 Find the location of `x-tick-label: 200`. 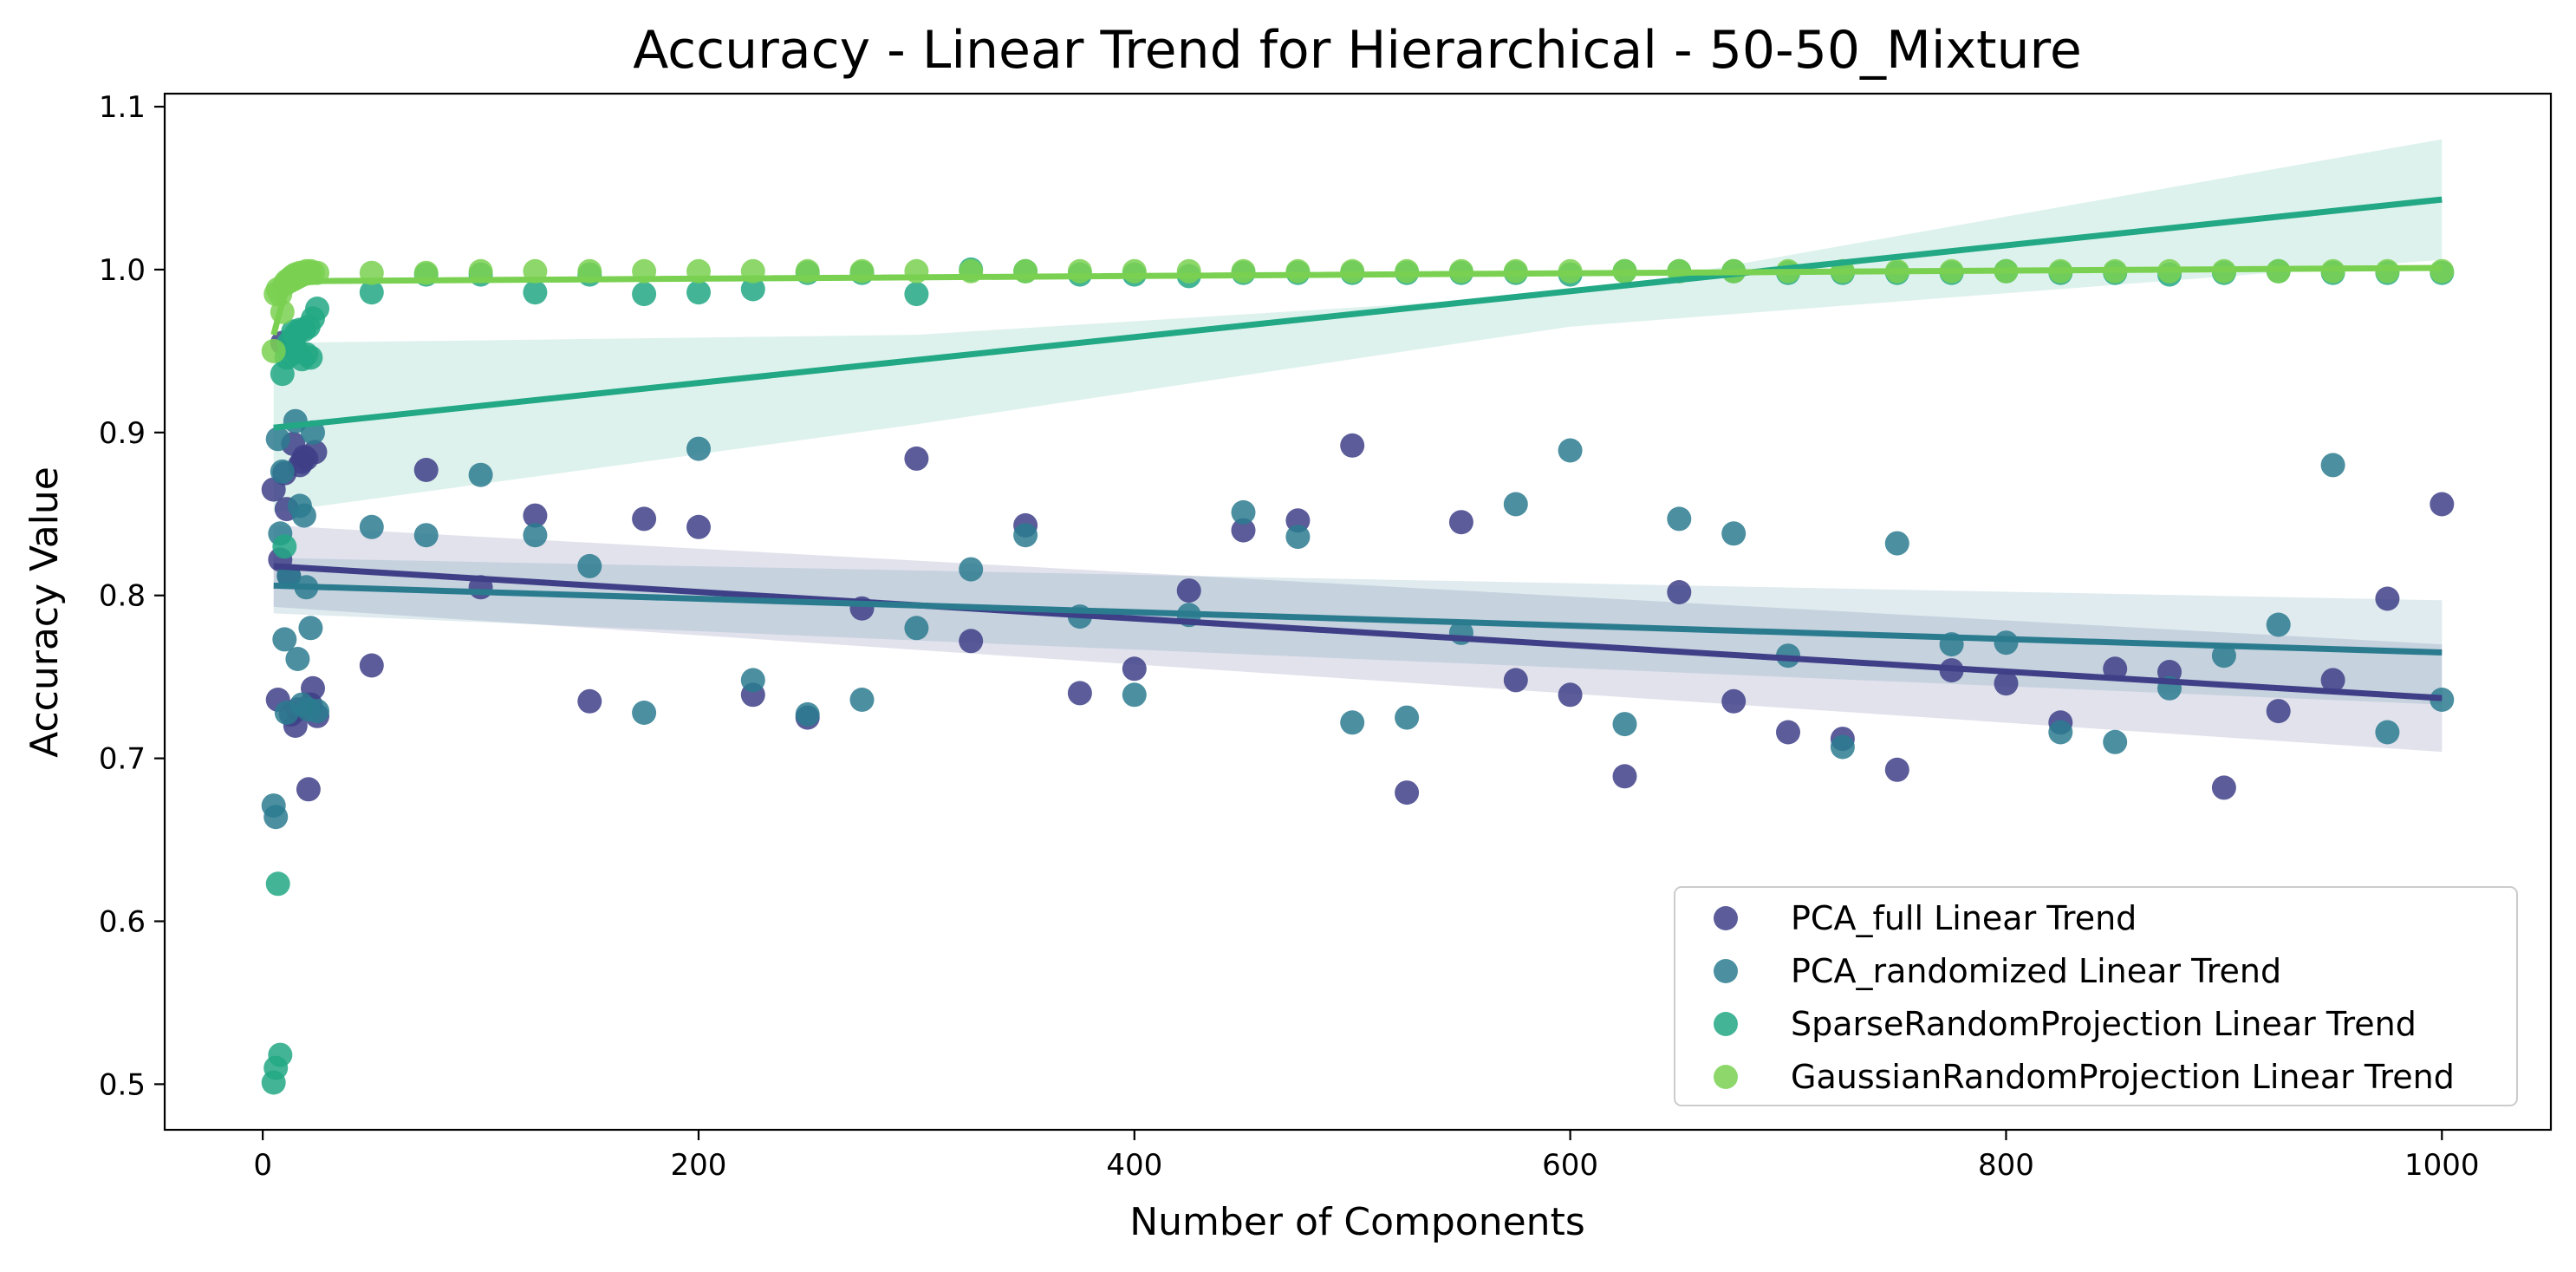

x-tick-label: 200 is located at coordinates (699, 1165).